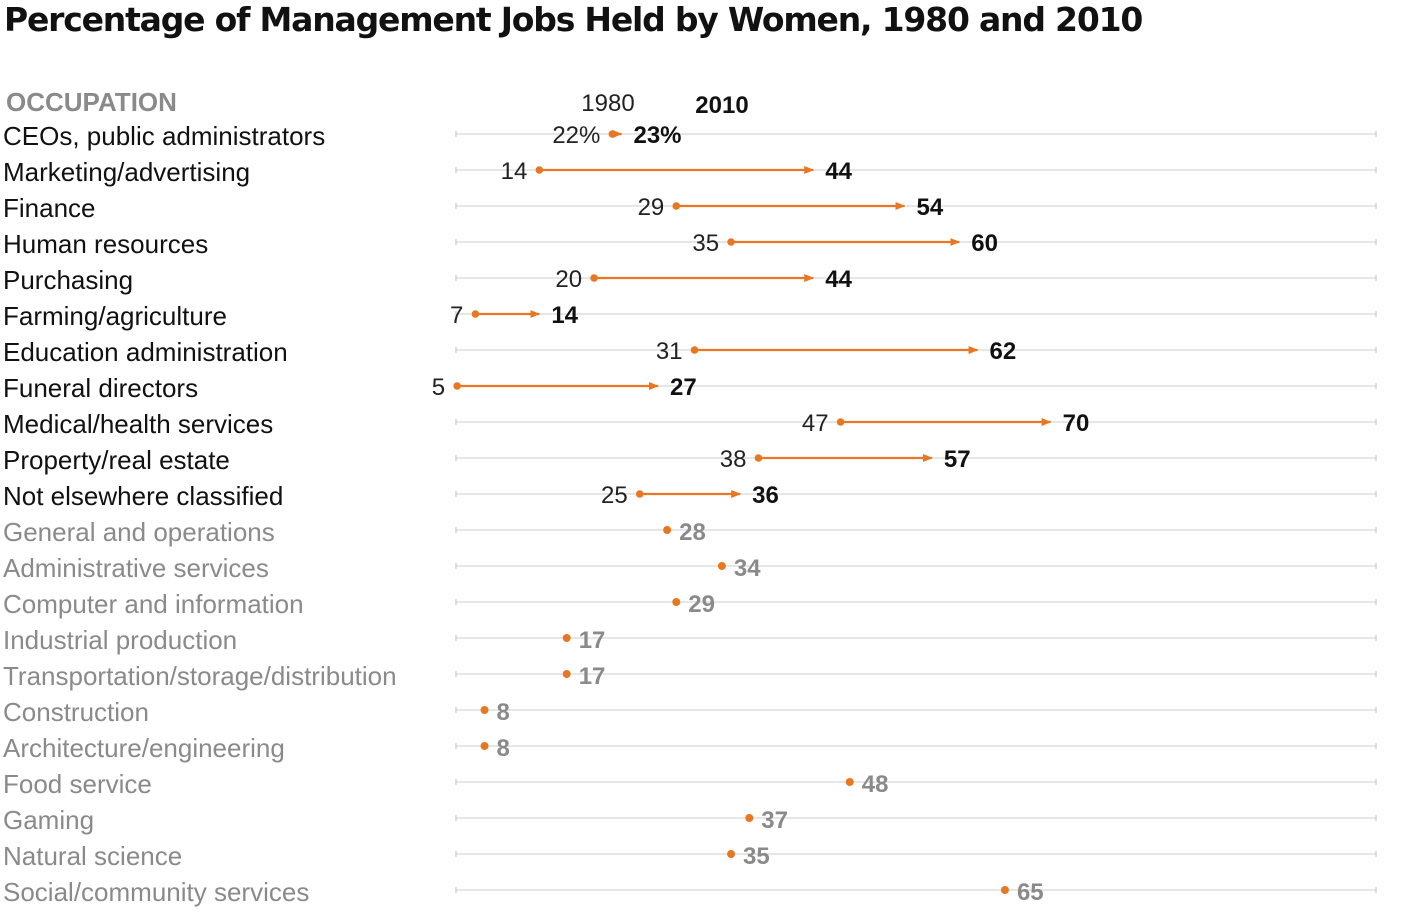 This screenshot has width=1401, height=921. What do you see at coordinates (514, 171) in the screenshot?
I see `value-1980-label: 14` at bounding box center [514, 171].